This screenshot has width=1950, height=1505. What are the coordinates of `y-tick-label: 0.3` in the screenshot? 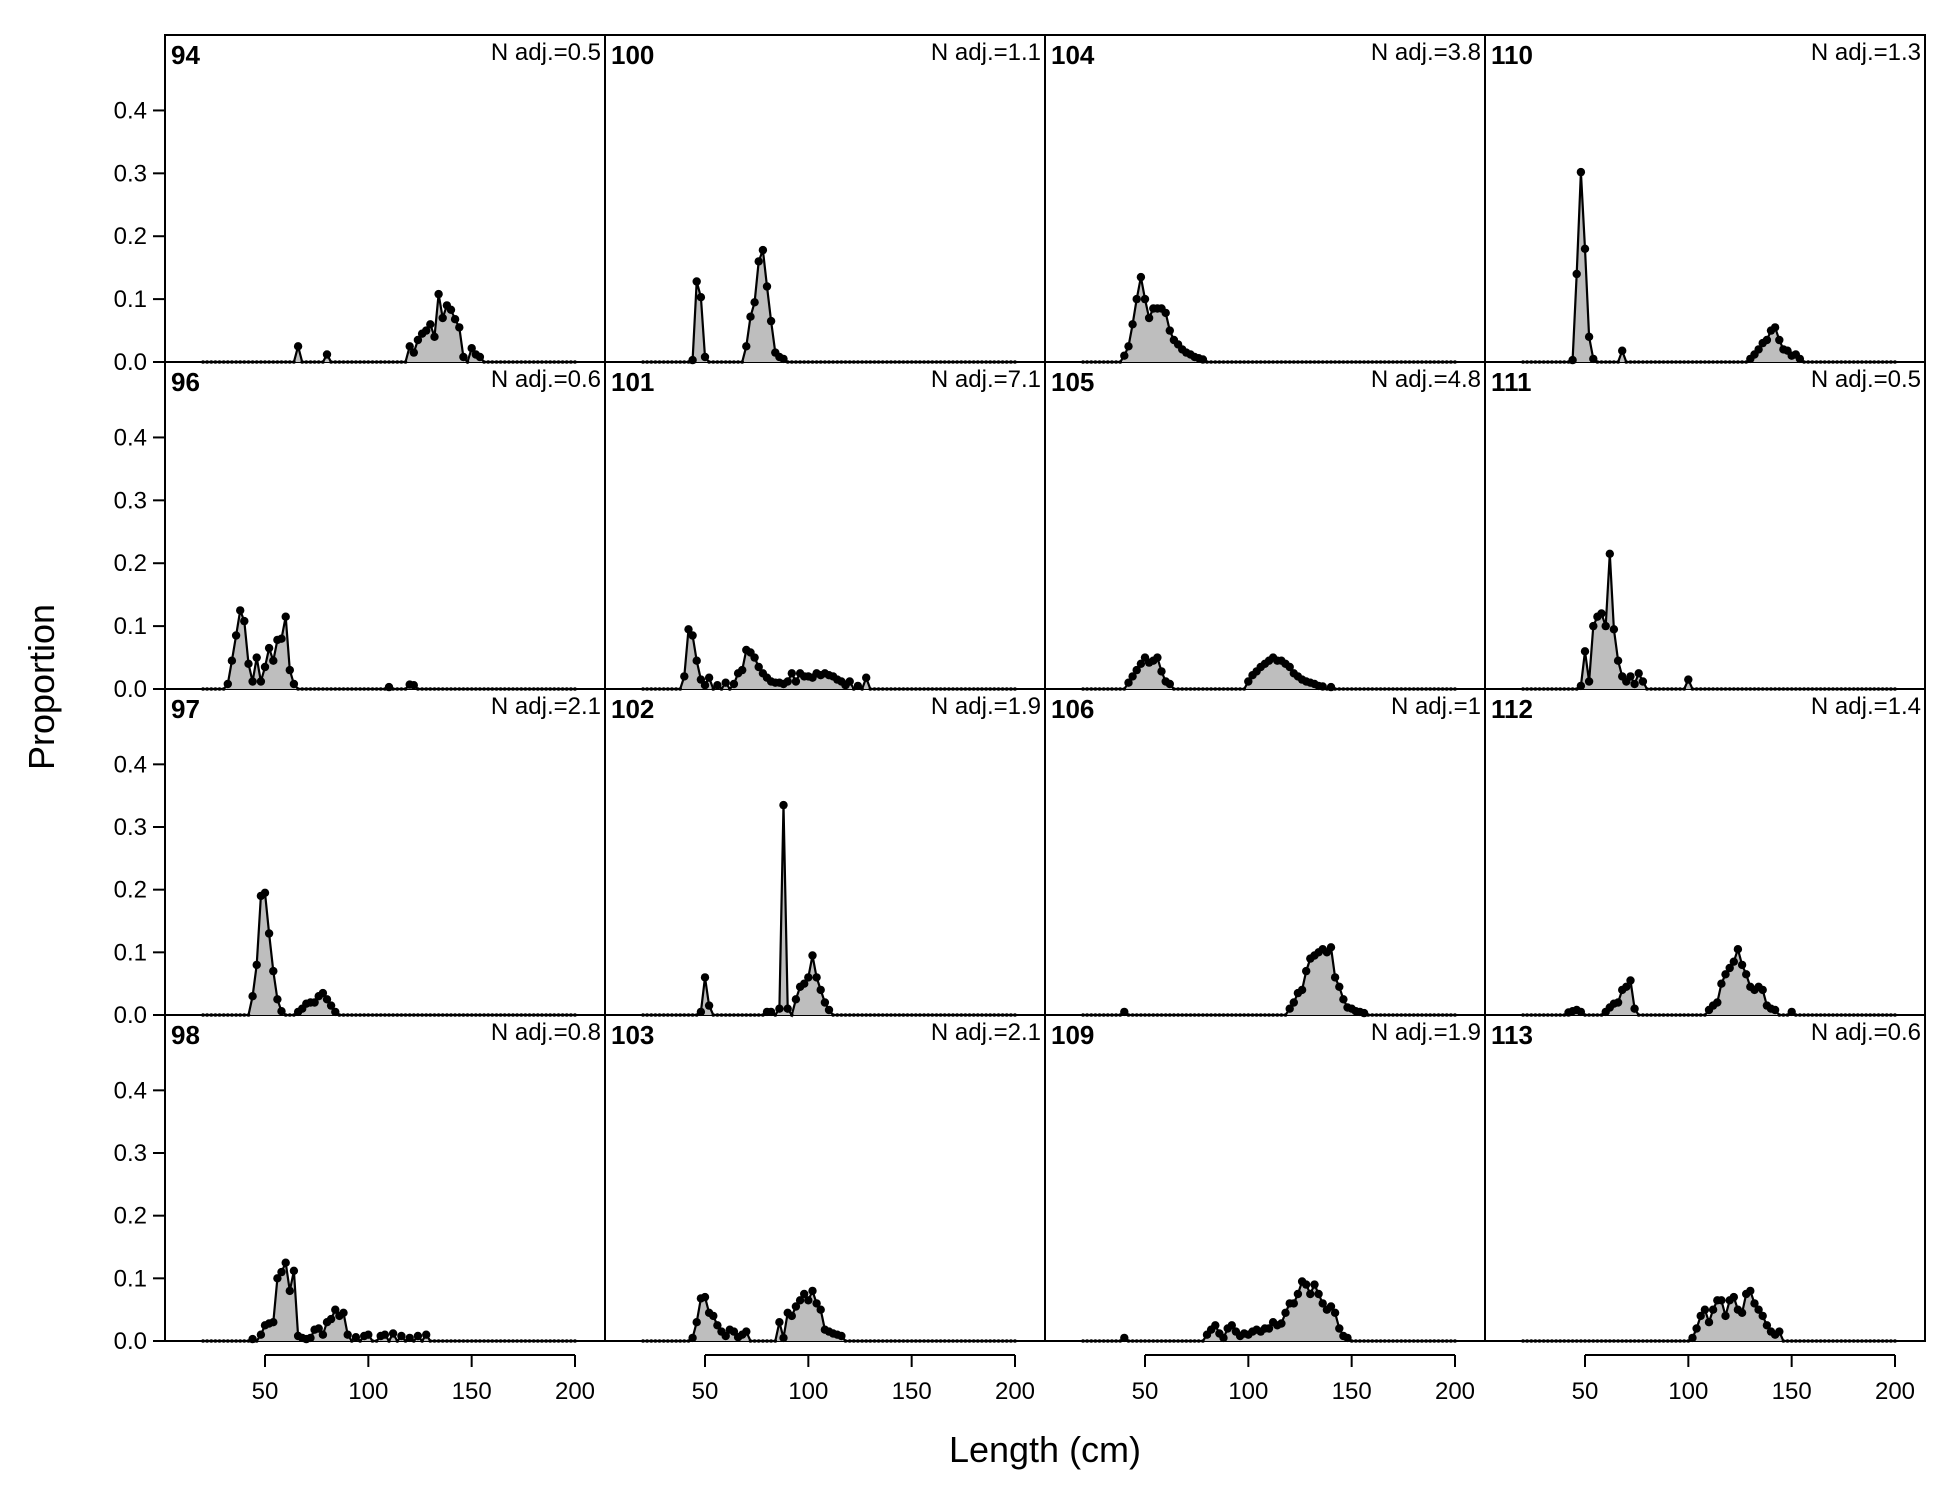 It's located at (130, 827).